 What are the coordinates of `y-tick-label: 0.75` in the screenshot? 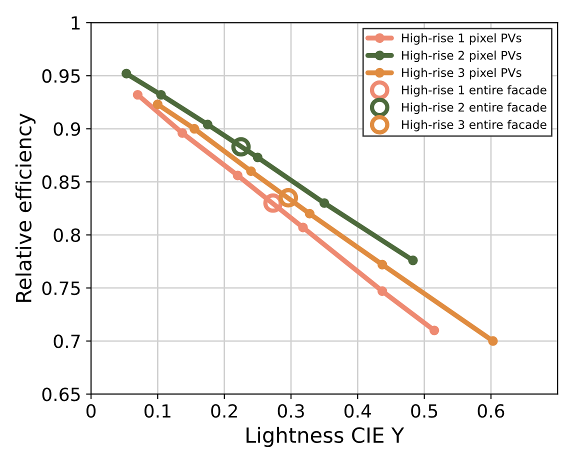 It's located at (61, 288).